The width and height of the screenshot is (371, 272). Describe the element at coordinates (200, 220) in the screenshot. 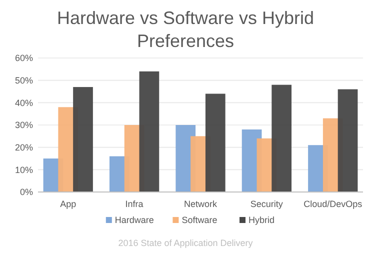

I see `legend-label: Software` at that location.